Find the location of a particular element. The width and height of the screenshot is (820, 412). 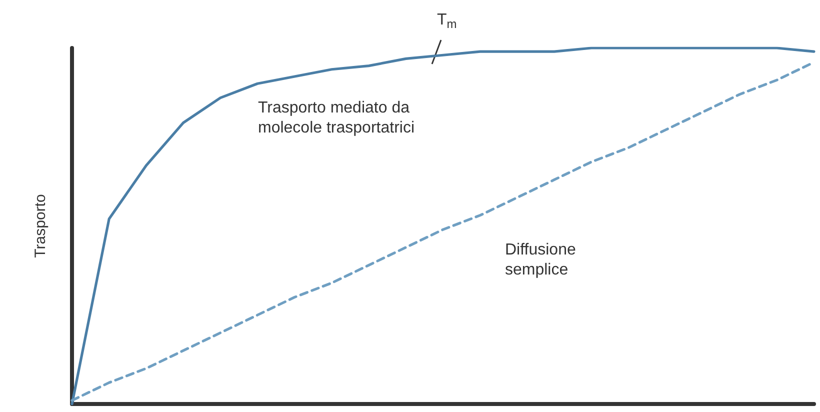

annotation: Trasporto mediato da molecole trasportatrici is located at coordinates (336, 118).